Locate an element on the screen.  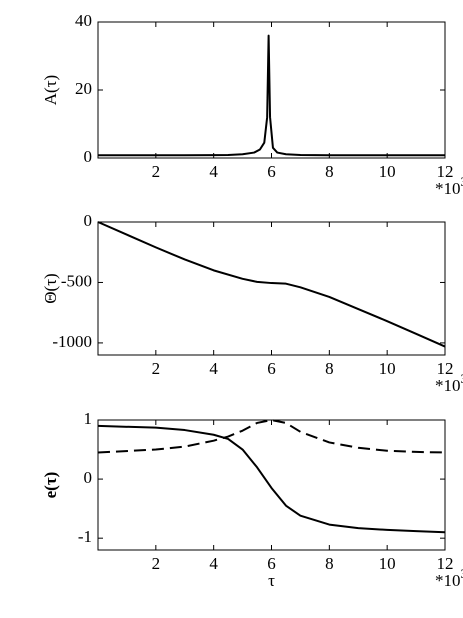
y-tick-label: 20 is located at coordinates (83, 88).